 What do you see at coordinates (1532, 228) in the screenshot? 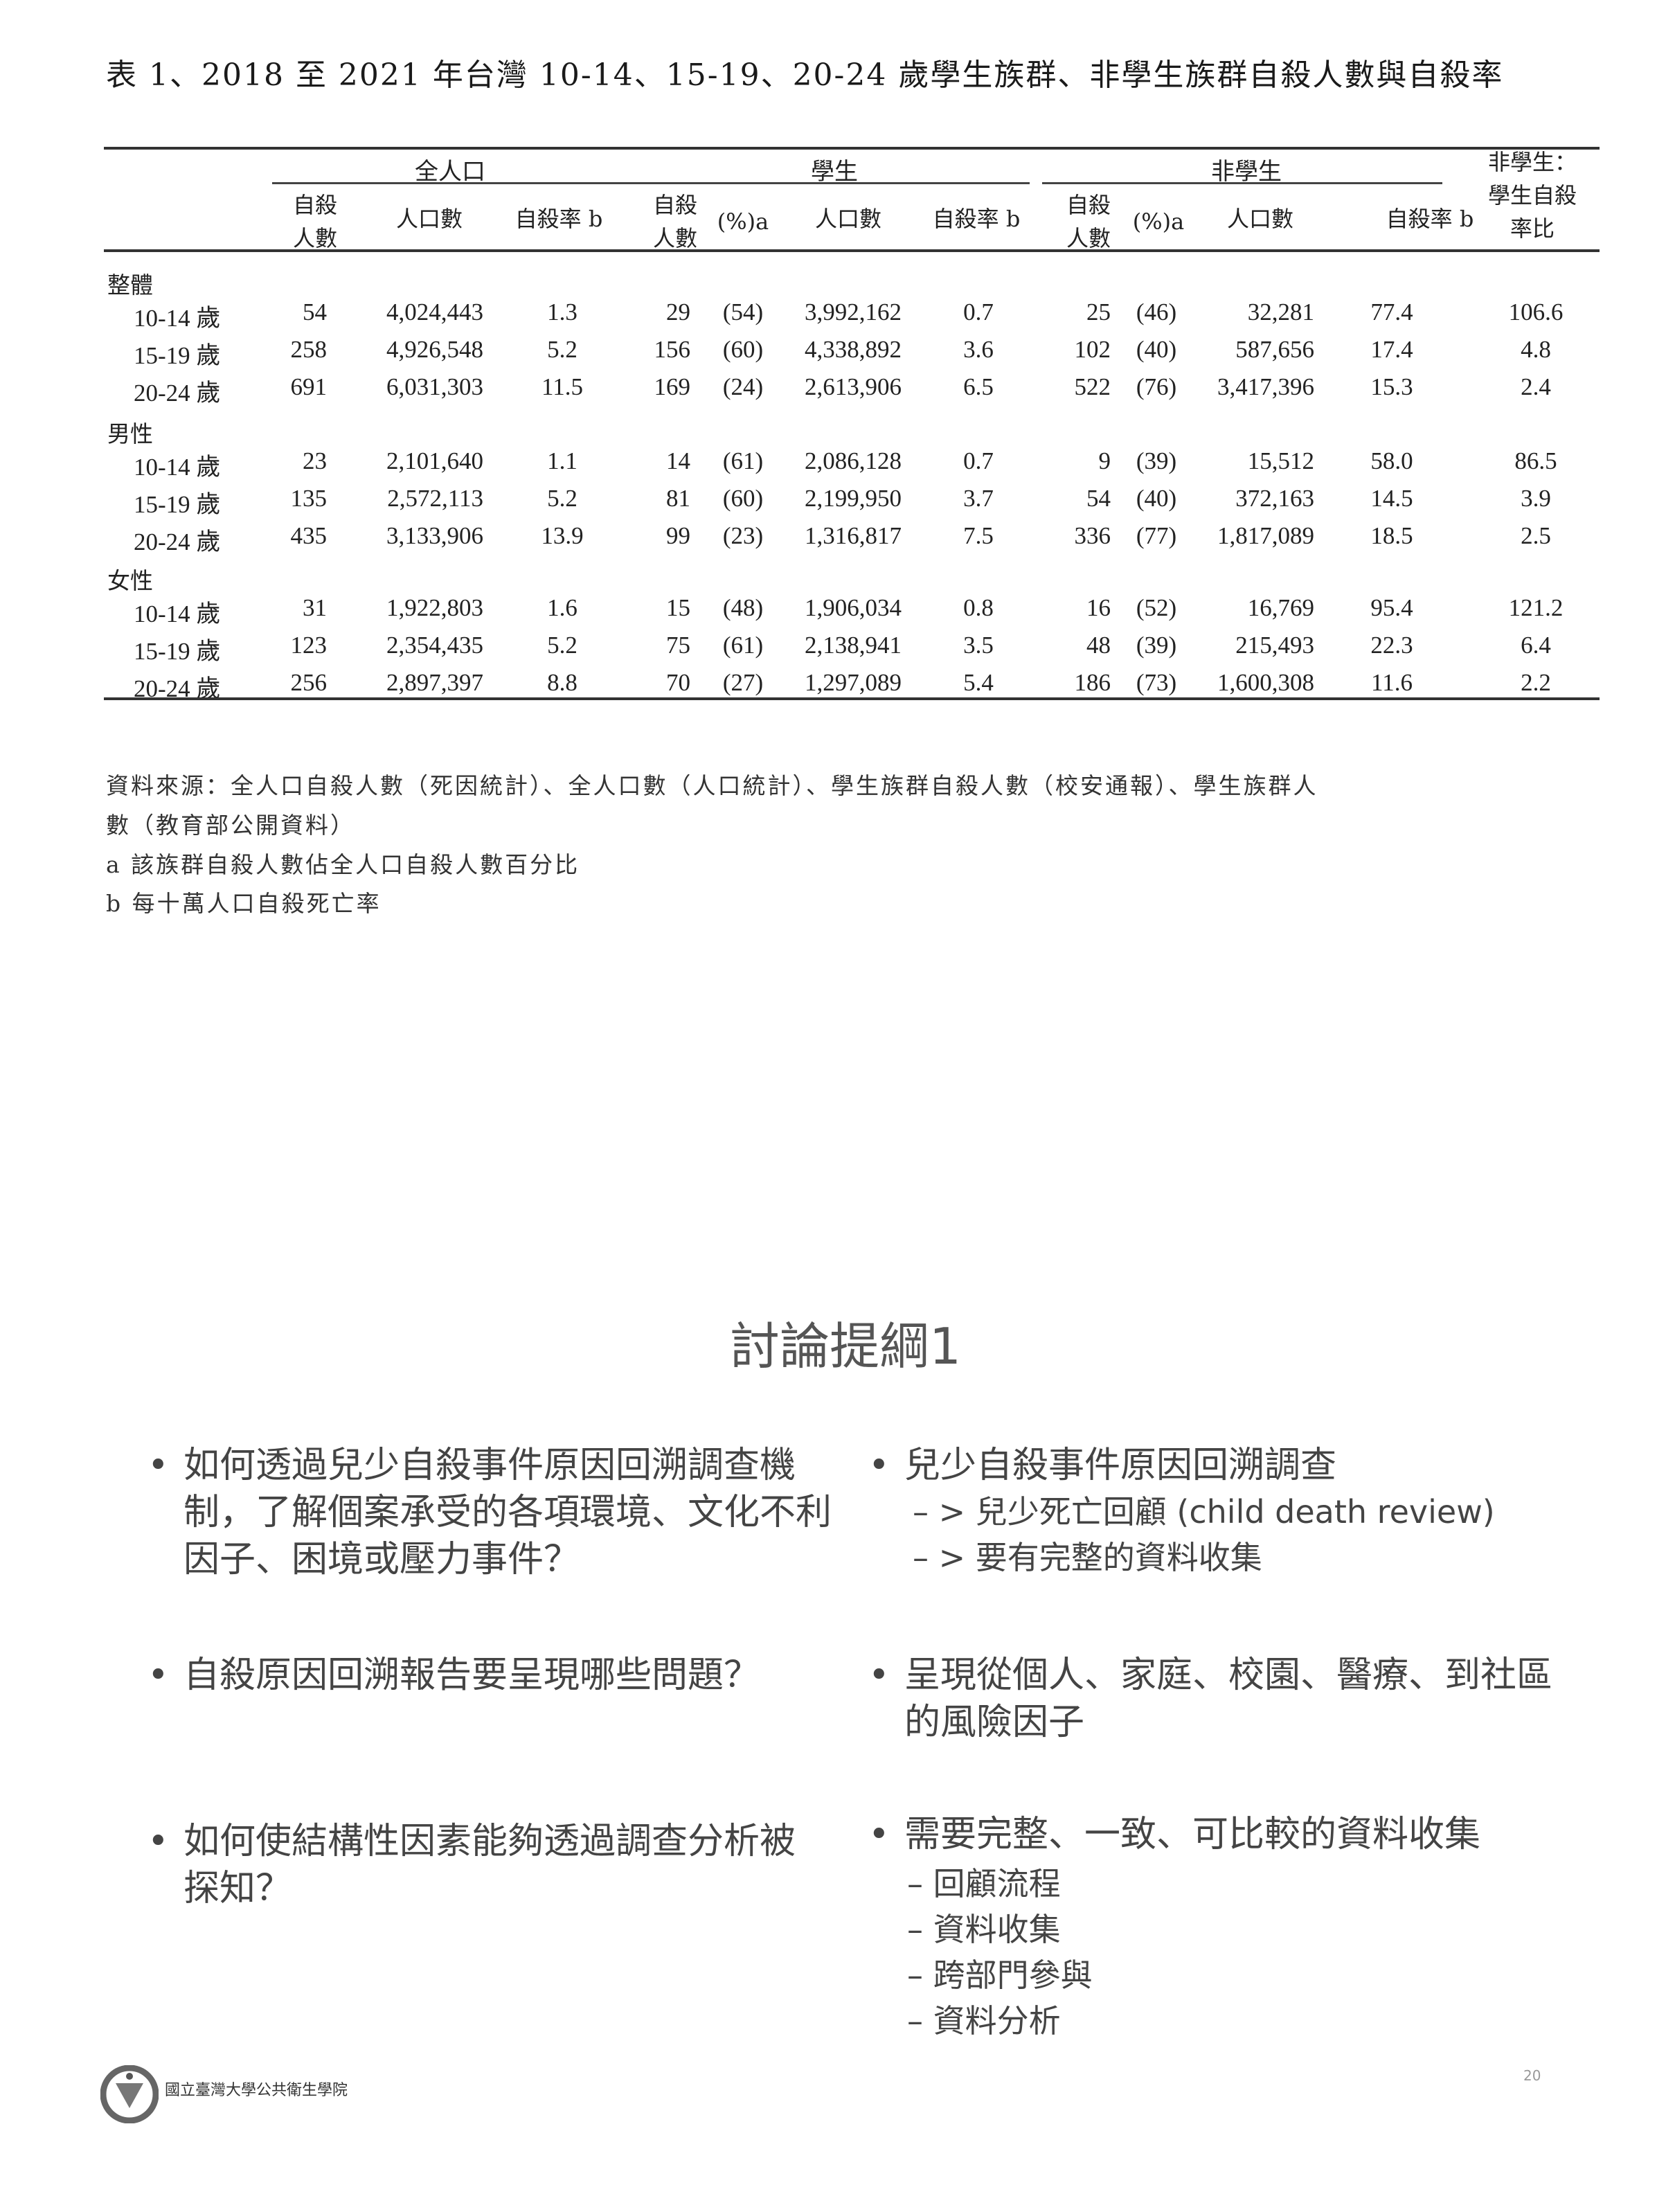
I see `ratio-header-line: 率比` at bounding box center [1532, 228].